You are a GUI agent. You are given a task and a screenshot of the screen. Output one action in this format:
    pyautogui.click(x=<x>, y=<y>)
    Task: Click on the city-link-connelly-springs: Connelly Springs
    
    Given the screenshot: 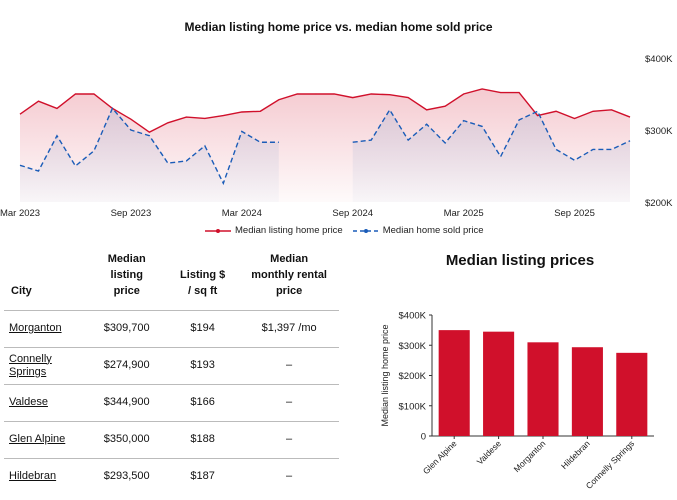 What is the action you would take?
    pyautogui.click(x=46, y=365)
    